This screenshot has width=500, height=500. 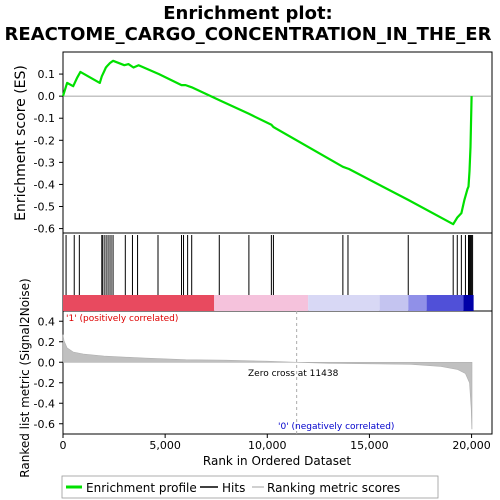 What do you see at coordinates (44, 229) in the screenshot?
I see `enrichment-y-tick-label: -0.6` at bounding box center [44, 229].